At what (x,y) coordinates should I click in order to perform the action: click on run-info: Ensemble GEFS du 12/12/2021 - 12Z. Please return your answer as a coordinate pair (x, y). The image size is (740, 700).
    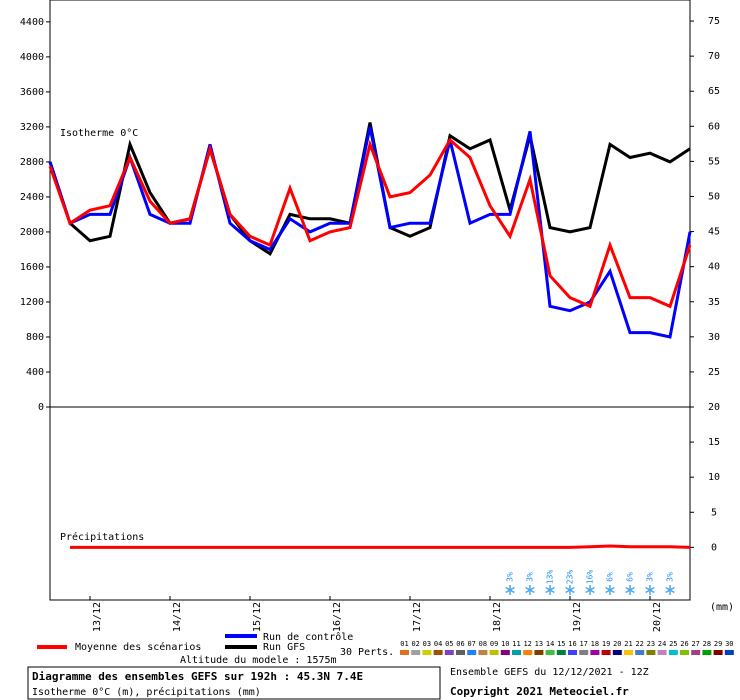
    Looking at the image, I should click on (549, 672).